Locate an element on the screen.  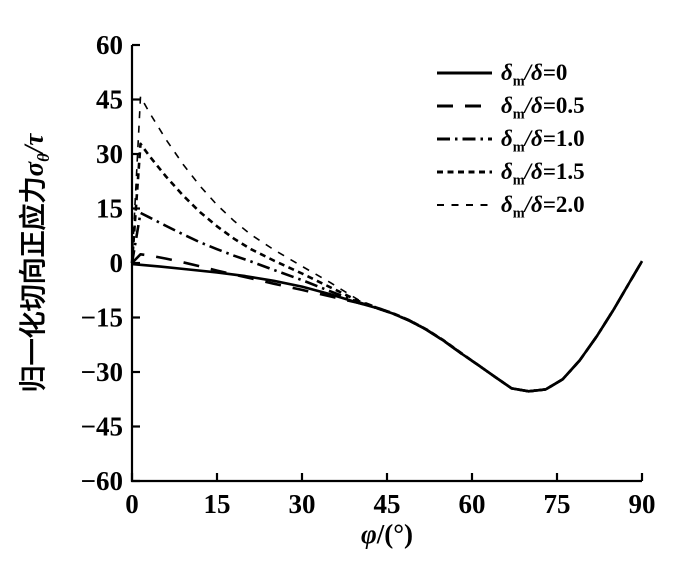
legend-label: δm/δ=2.0 is located at coordinates (543, 206).